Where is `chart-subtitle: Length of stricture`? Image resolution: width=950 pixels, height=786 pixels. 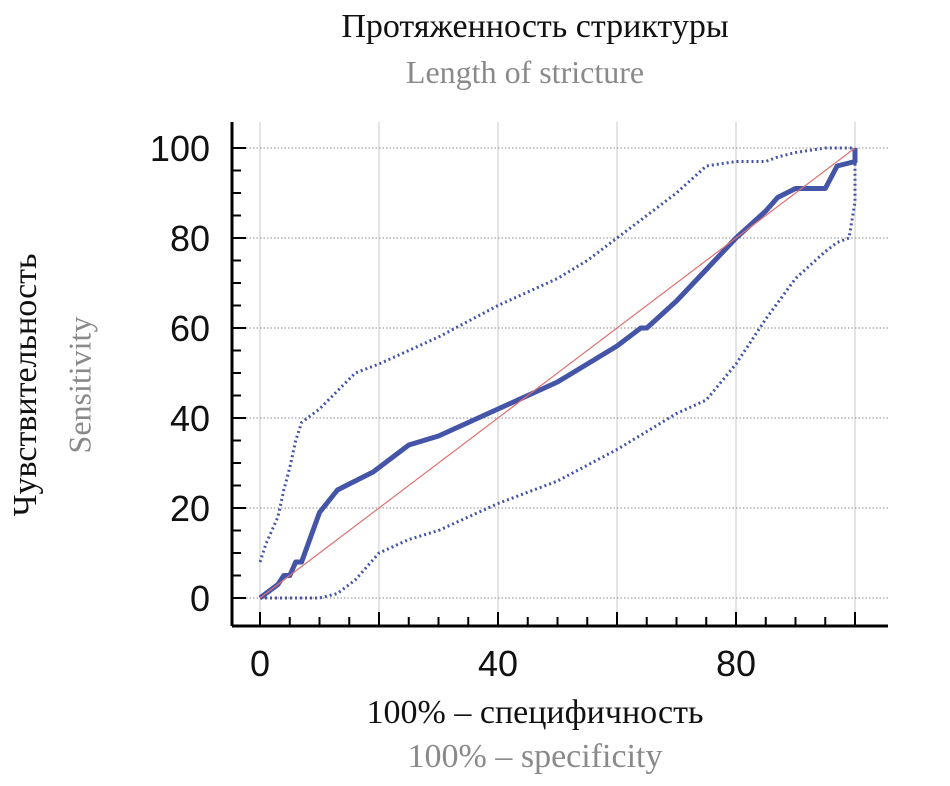 chart-subtitle: Length of stricture is located at coordinates (525, 72).